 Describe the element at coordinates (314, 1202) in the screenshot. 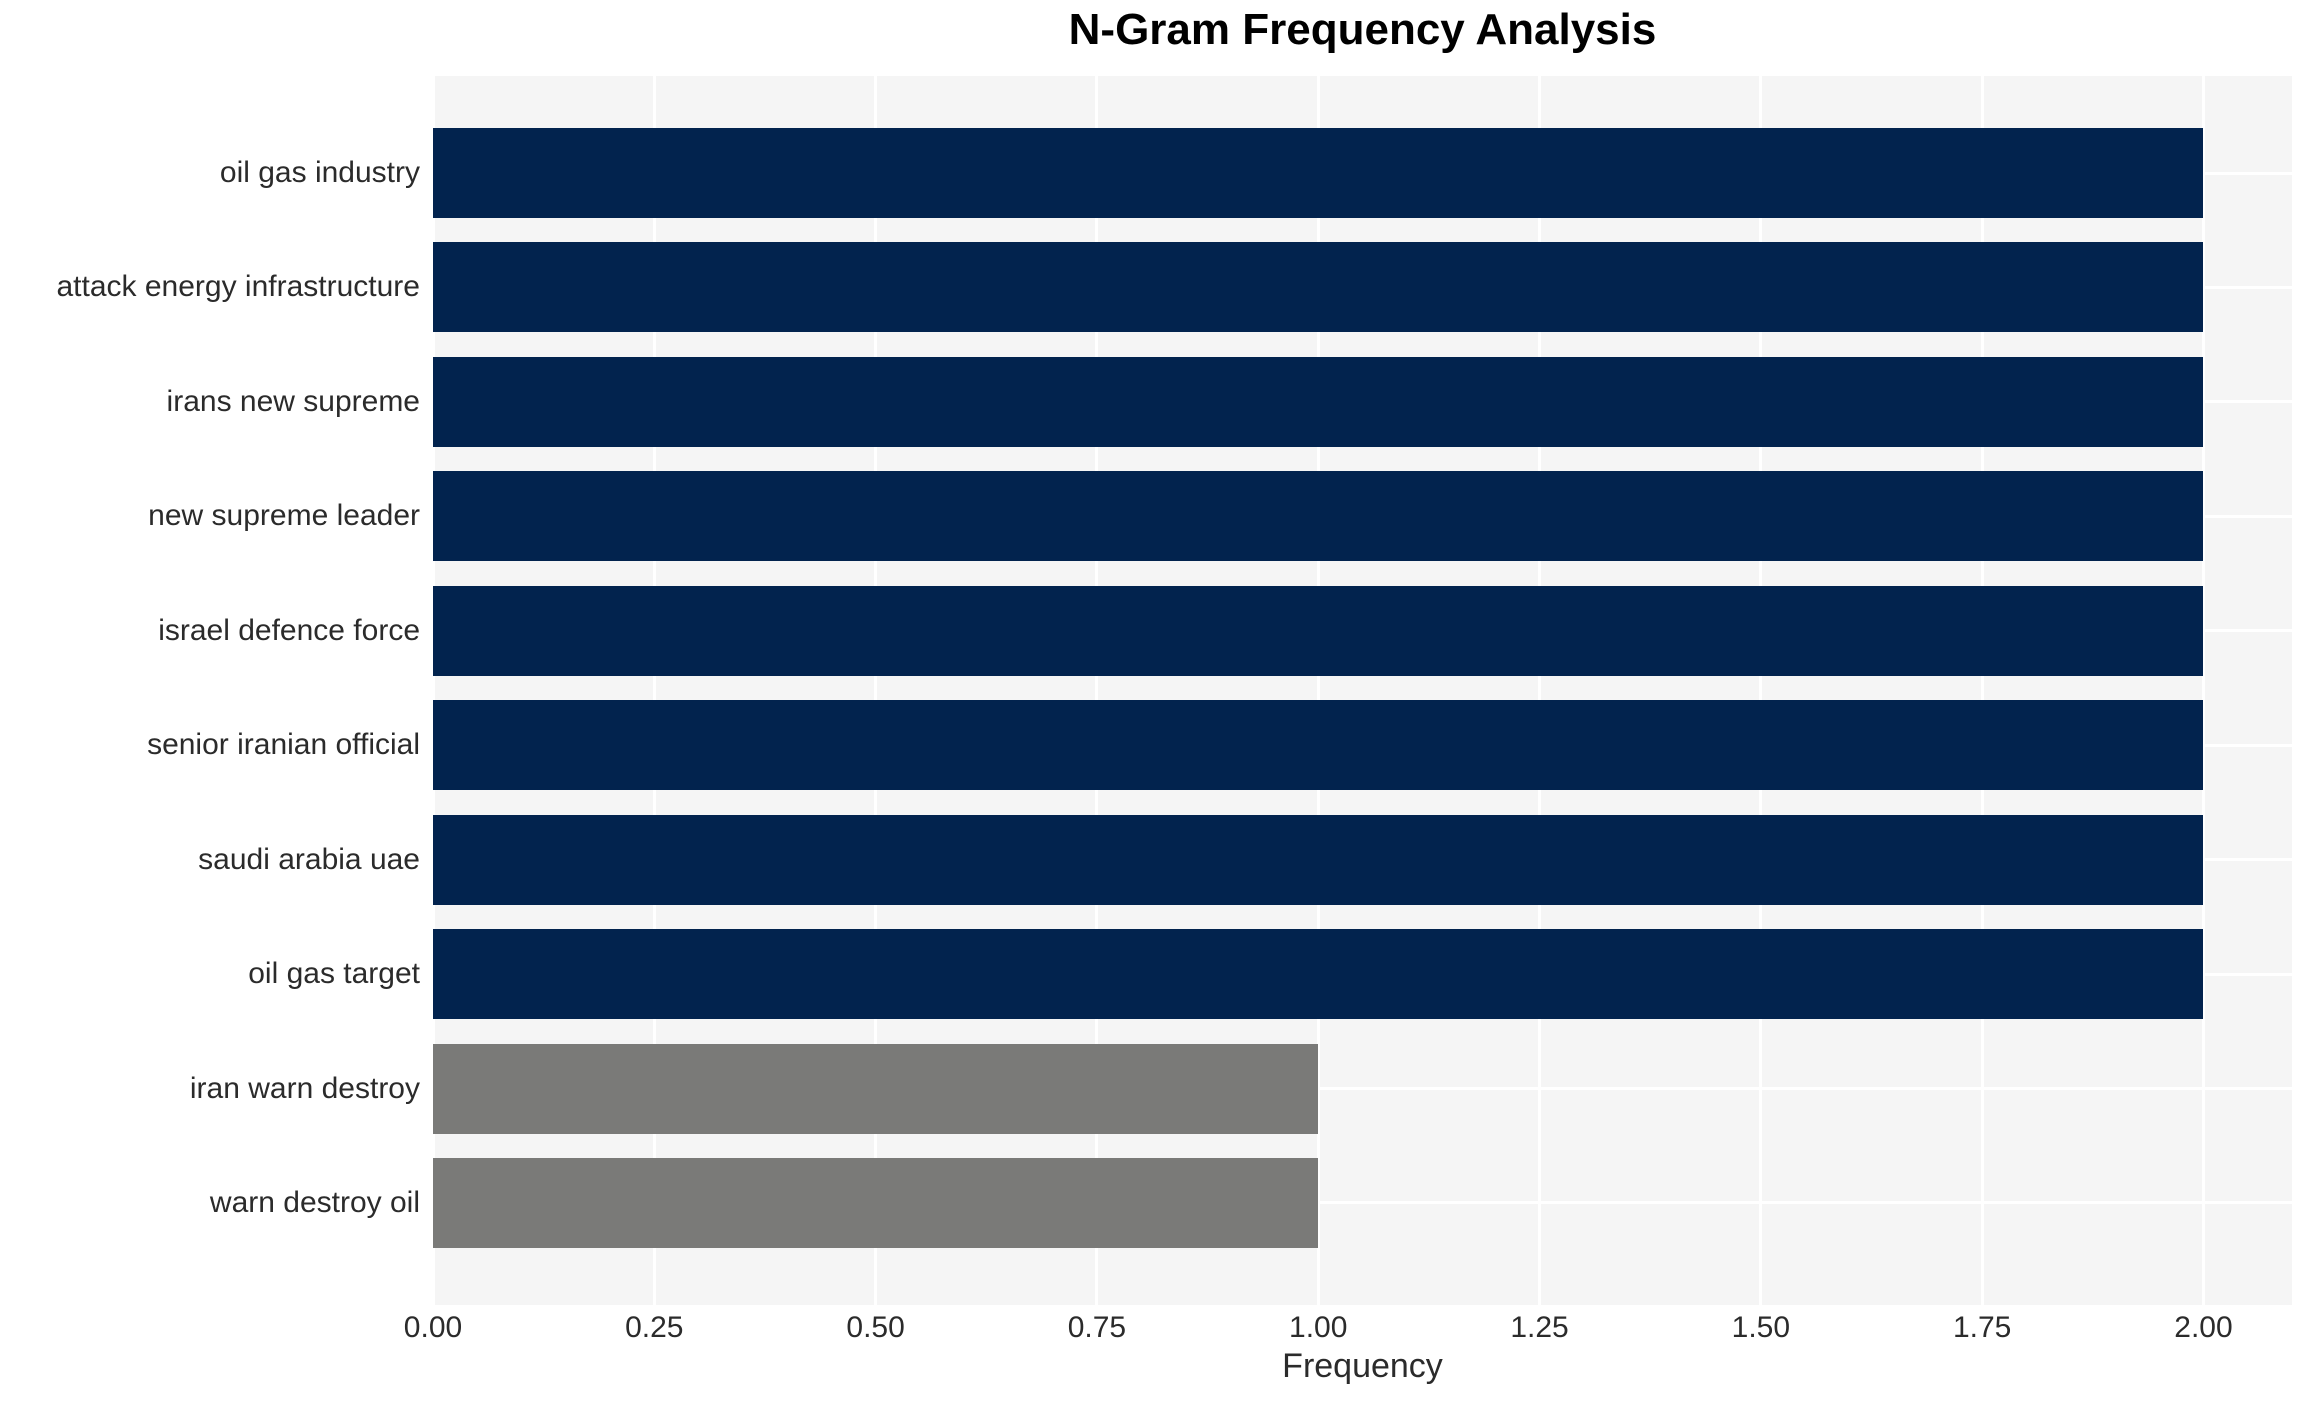

I see `y-tick-label: warn destroy oil` at that location.